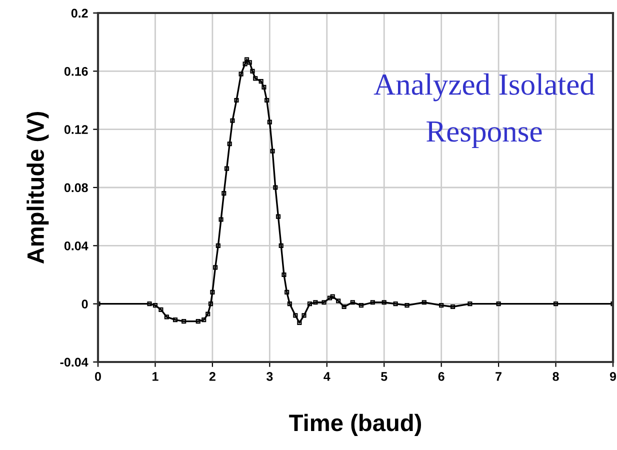  I want to click on x-tick-label: 5, so click(384, 376).